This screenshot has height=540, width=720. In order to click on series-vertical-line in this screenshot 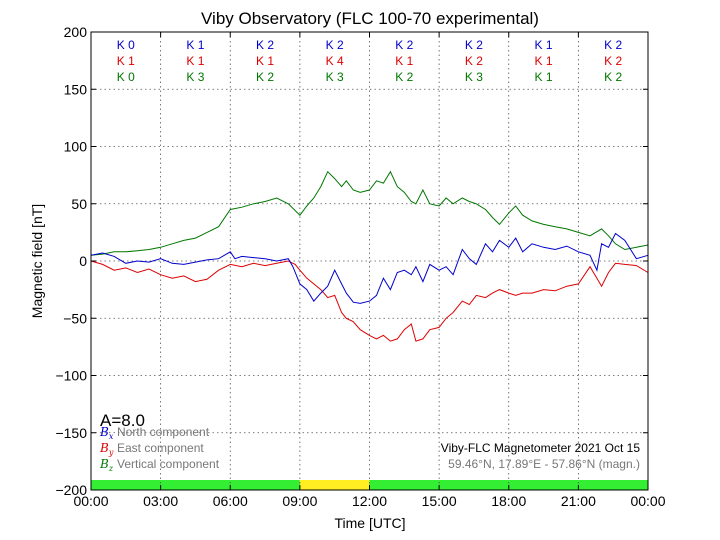, I will do `click(369, 213)`.